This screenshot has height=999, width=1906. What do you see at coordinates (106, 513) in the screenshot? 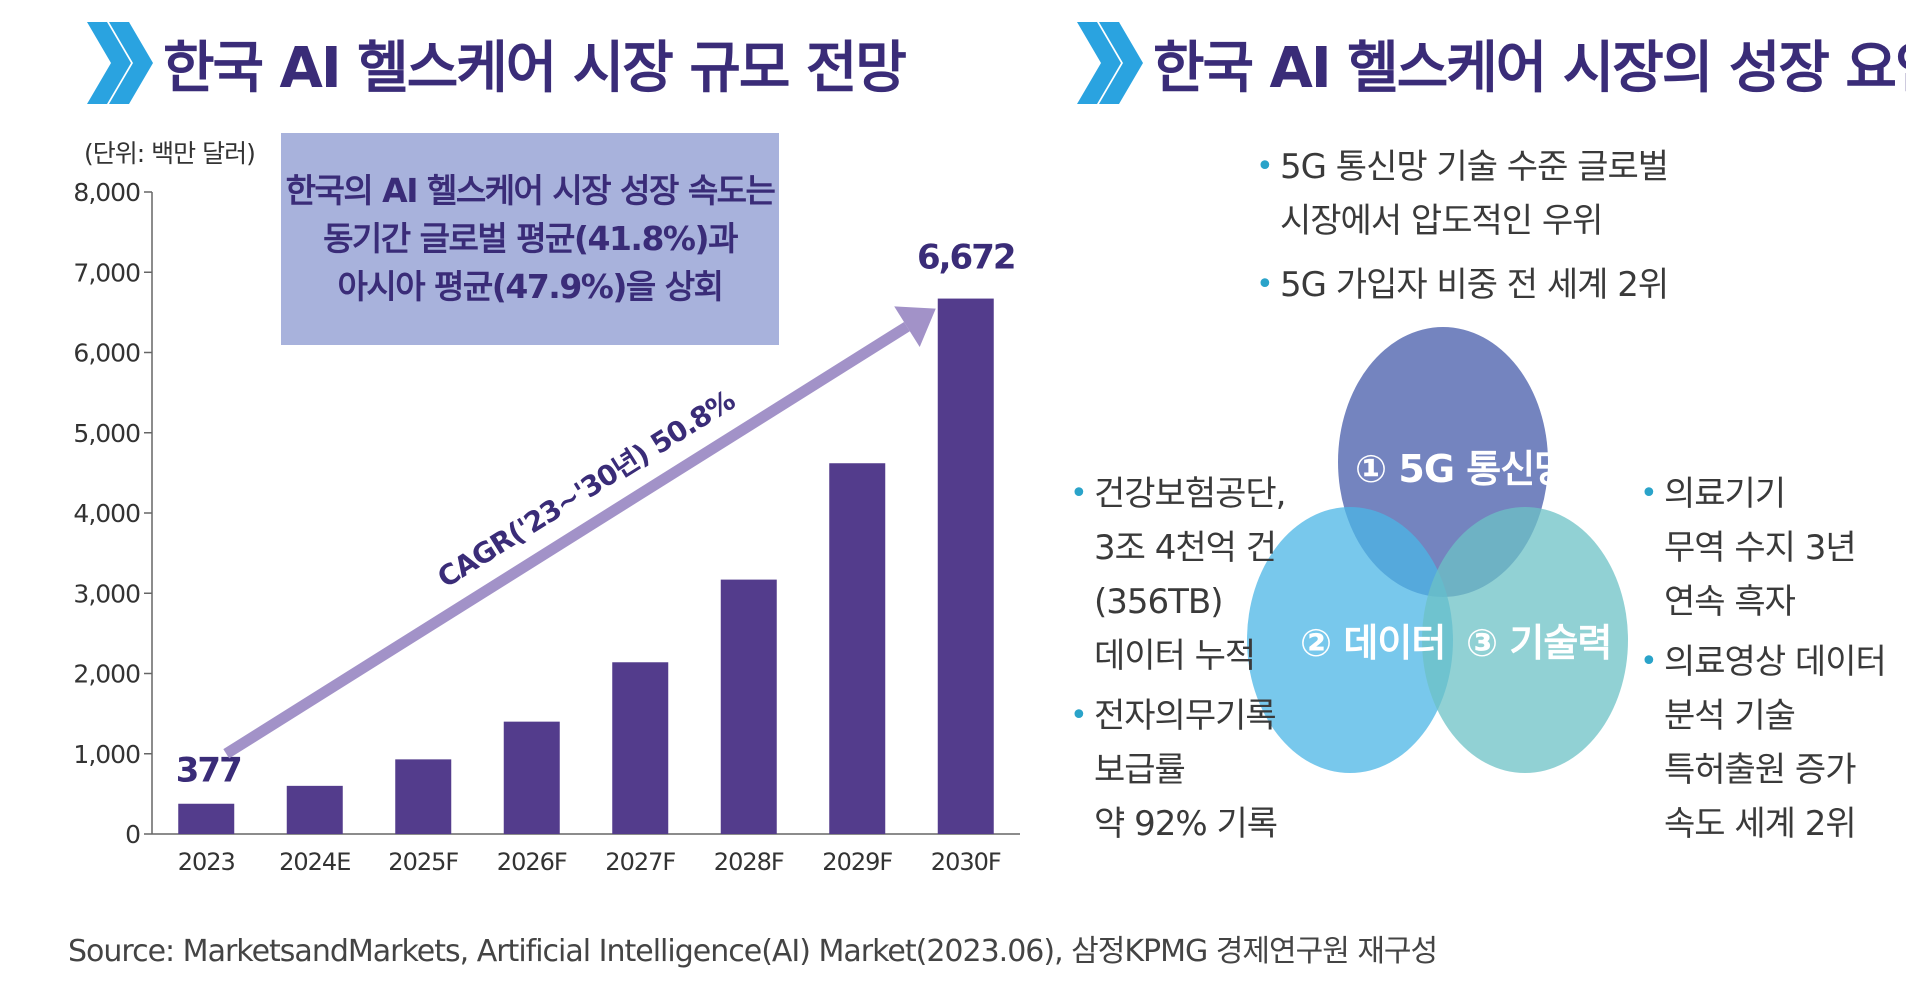
I see `y-tick-label: 4,000` at bounding box center [106, 513].